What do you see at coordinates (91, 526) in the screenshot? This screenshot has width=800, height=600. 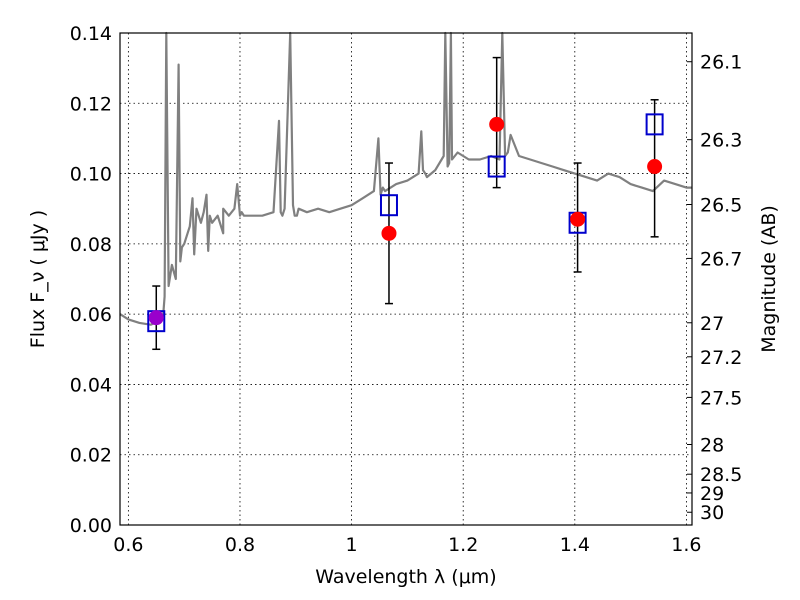 I see `y-tick-label-0: 0.00` at bounding box center [91, 526].